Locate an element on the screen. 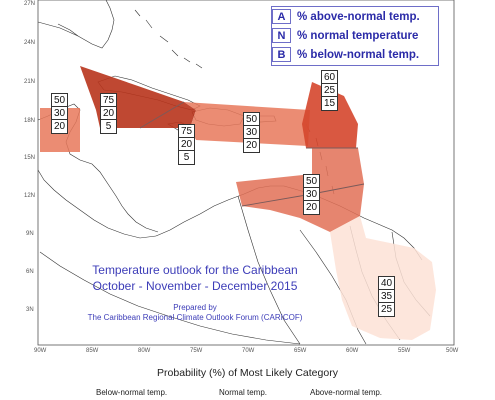 The width and height of the screenshot is (495, 400). outlook-title-line1: Temperature outlook for the Caribbean is located at coordinates (195, 270).